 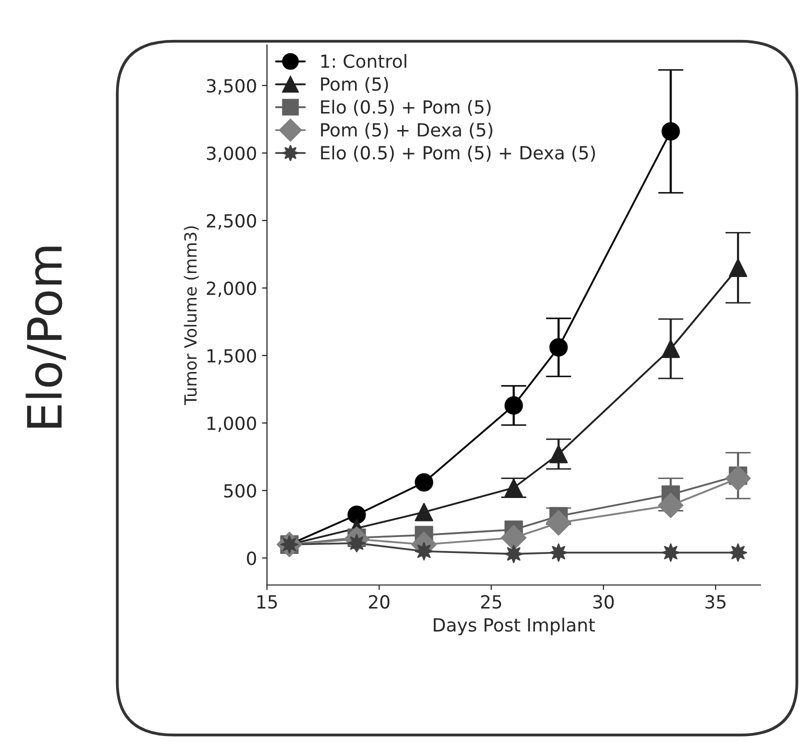 I want to click on x-tick-label: 35, so click(x=715, y=602).